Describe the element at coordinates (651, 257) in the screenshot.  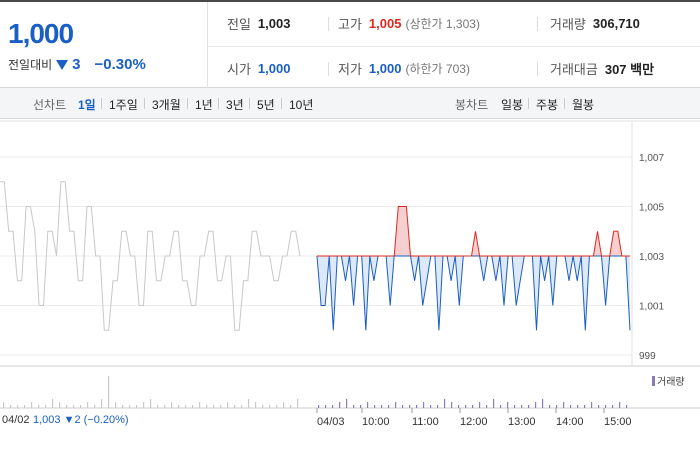
I see `y-axis-ticks: 1,007 1,005 1,003 1,001 999` at that location.